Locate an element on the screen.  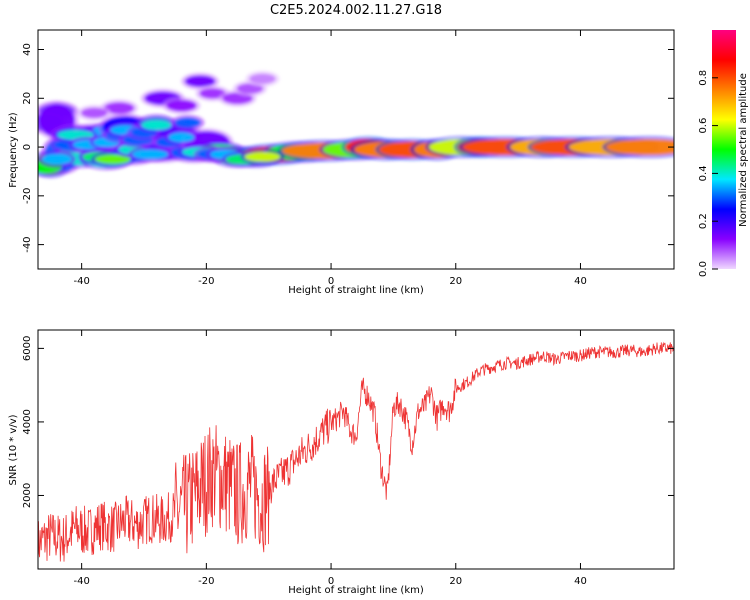
y-tick-label: -40 is located at coordinates (27, 244).